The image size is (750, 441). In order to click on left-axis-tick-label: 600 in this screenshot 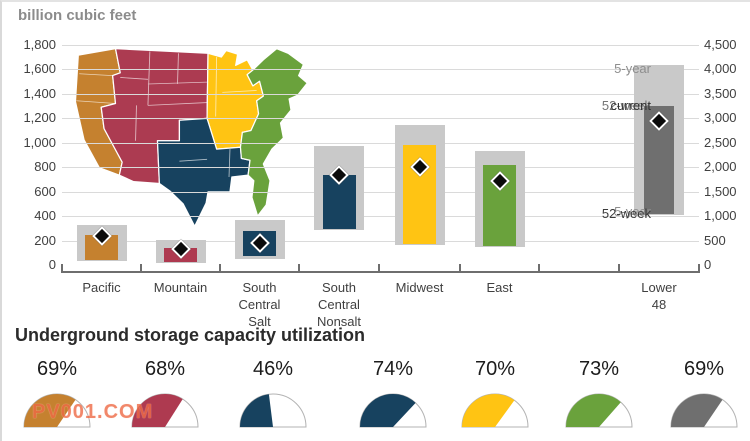, I will do `click(45, 191)`.